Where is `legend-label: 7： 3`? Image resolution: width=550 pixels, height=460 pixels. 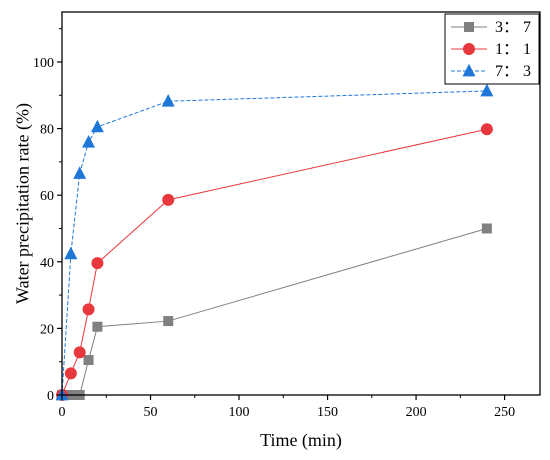 legend-label: 7： 3 is located at coordinates (513, 71).